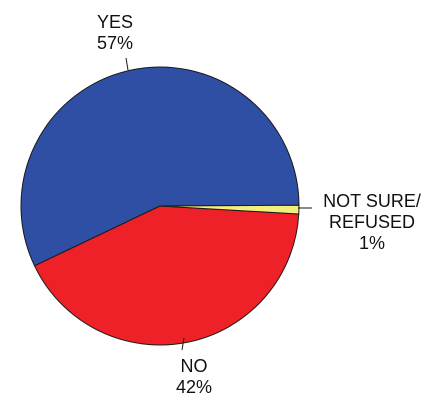  Describe the element at coordinates (194, 387) in the screenshot. I see `slice-value-no: 42%` at that location.